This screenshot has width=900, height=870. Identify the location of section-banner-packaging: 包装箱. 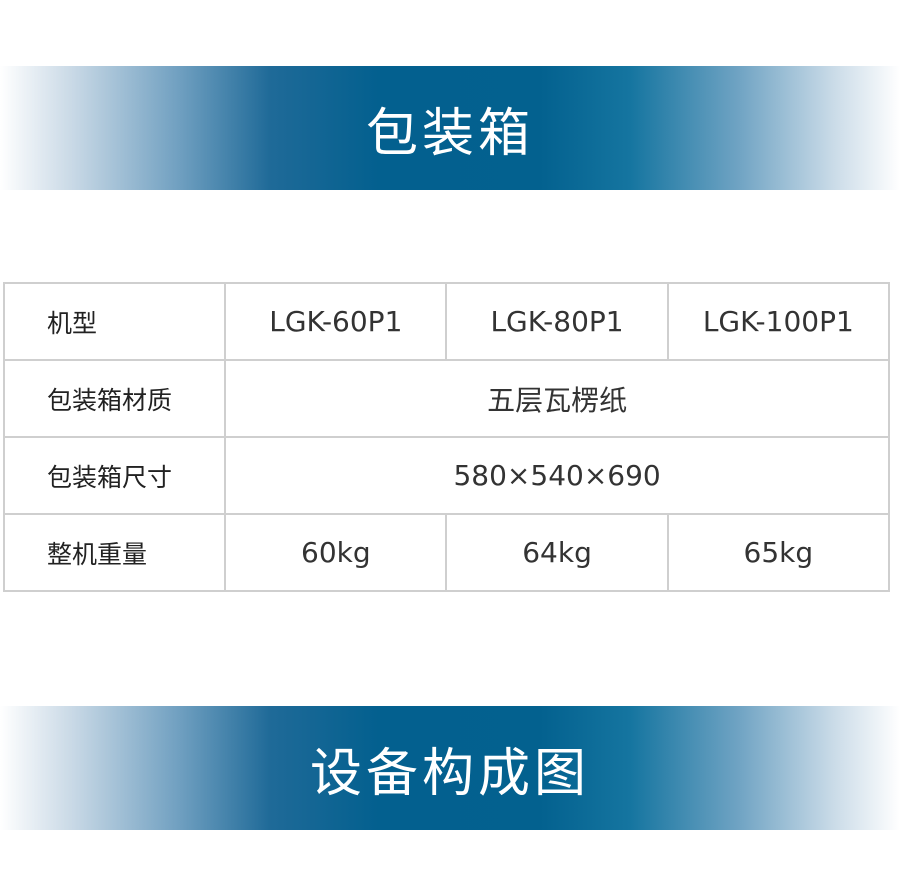
(450, 128).